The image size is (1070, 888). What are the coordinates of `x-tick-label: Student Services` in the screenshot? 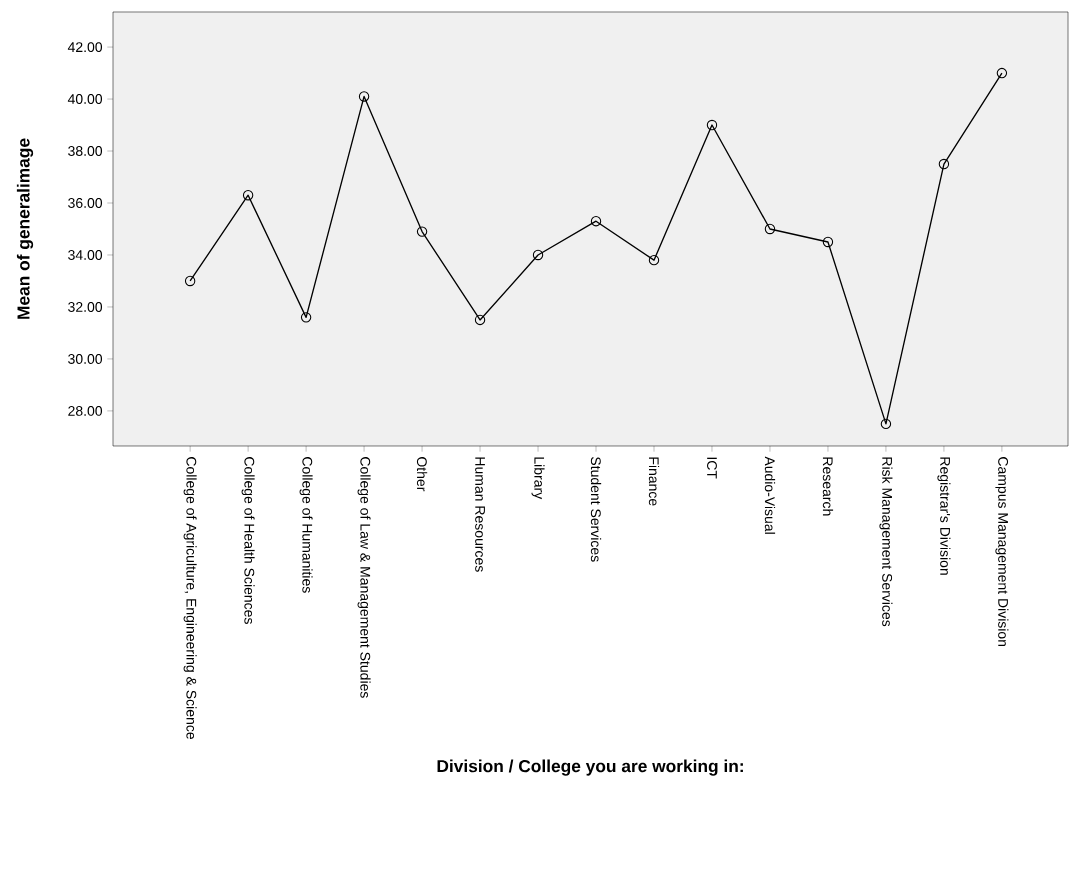 It's located at (596, 509).